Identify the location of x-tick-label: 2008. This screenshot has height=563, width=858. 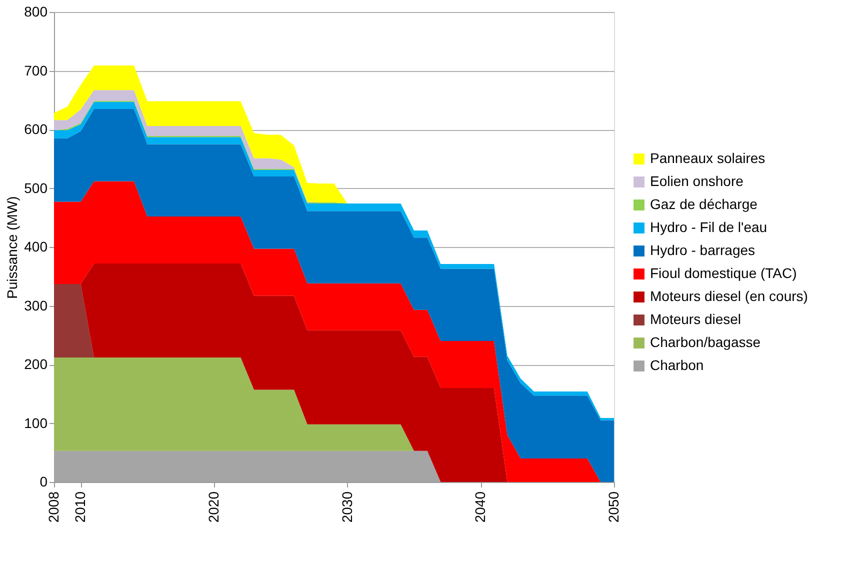
(54, 507).